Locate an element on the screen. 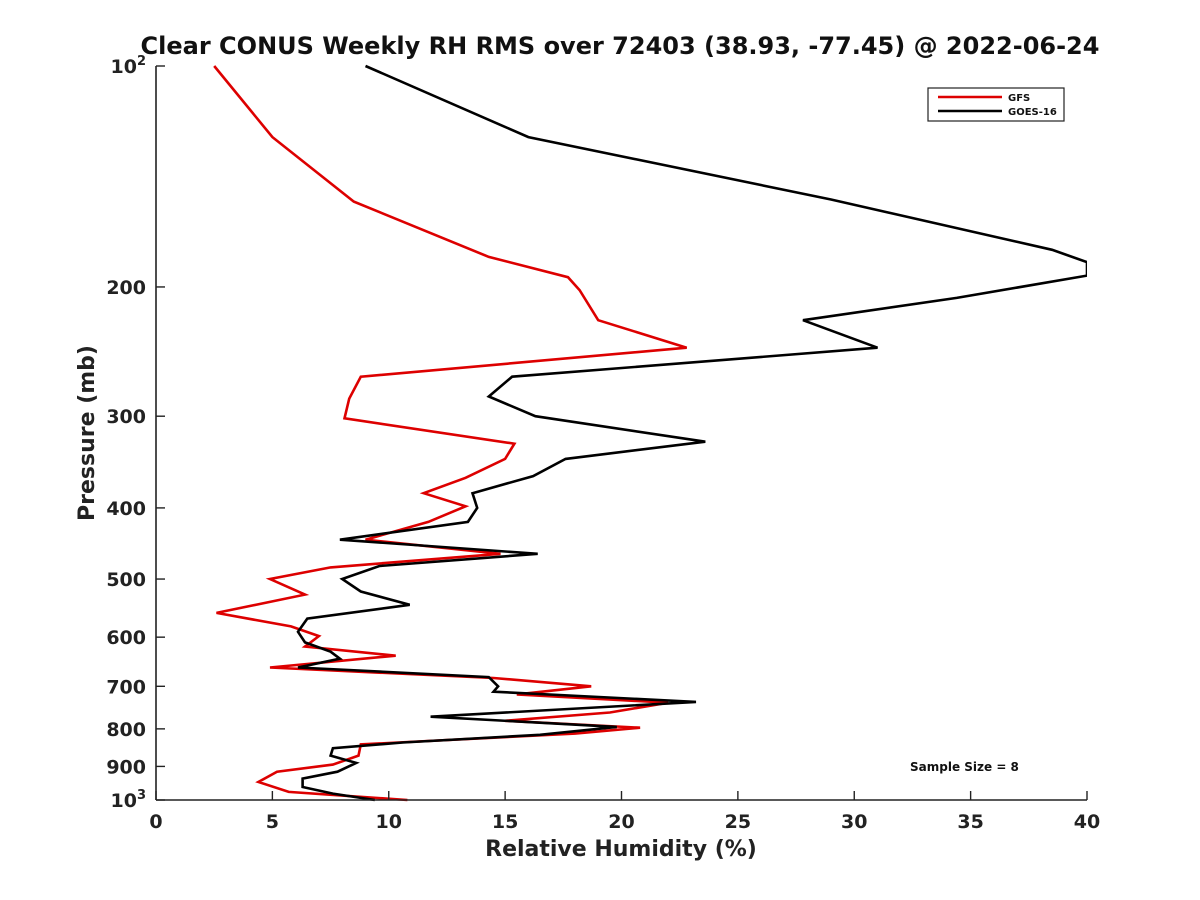  y-tick-label: 10³ is located at coordinates (129, 800).